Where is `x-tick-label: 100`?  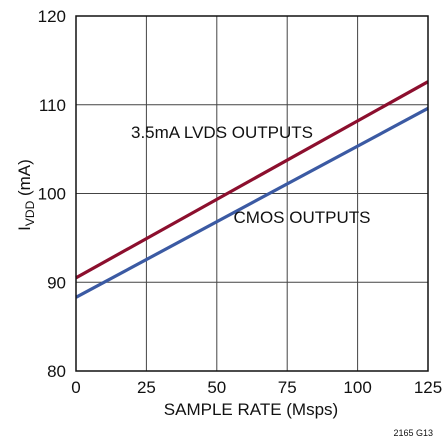
x-tick-label: 100 is located at coordinates (357, 387).